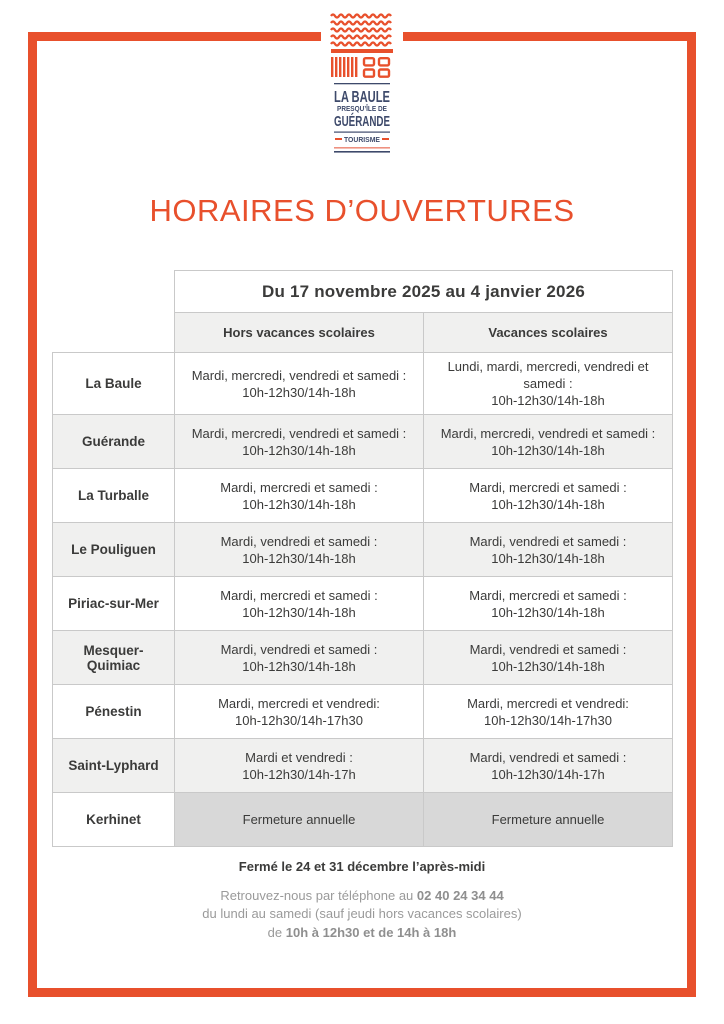 Image resolution: width=724 pixels, height=1024 pixels. What do you see at coordinates (113, 711) in the screenshot?
I see `location-cell: Pénestin` at bounding box center [113, 711].